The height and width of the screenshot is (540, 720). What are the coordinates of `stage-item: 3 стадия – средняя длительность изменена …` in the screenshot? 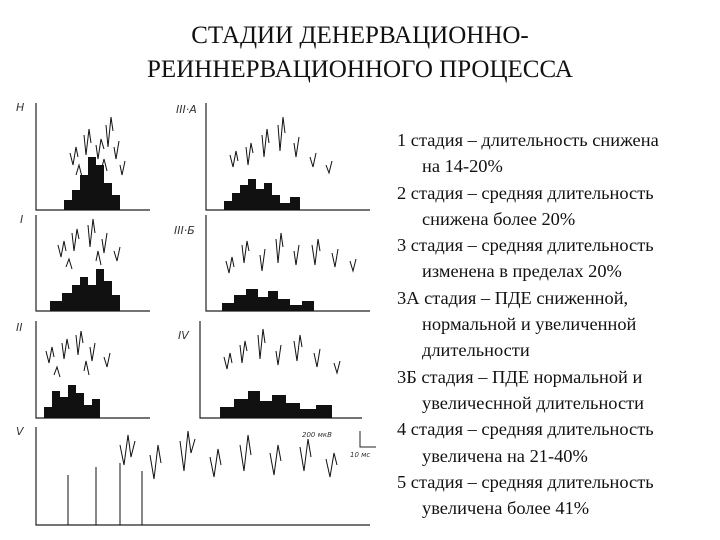 It's located at (556, 258).